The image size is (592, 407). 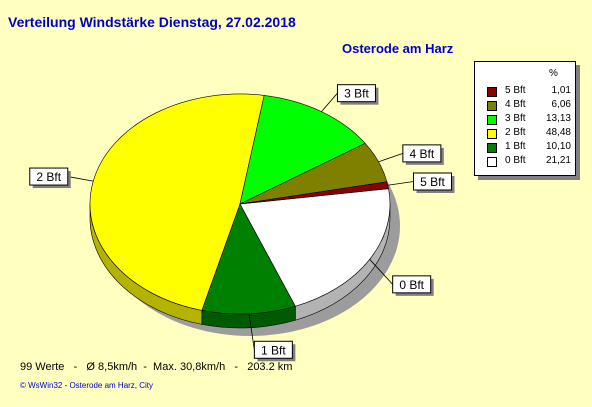 I want to click on legend-value: 10,10, so click(x=558, y=146).